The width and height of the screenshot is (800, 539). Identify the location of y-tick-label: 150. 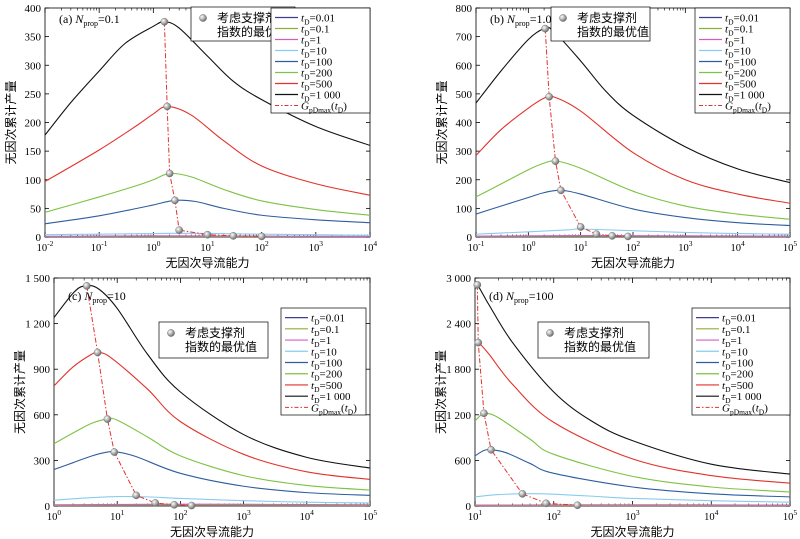
(33, 152).